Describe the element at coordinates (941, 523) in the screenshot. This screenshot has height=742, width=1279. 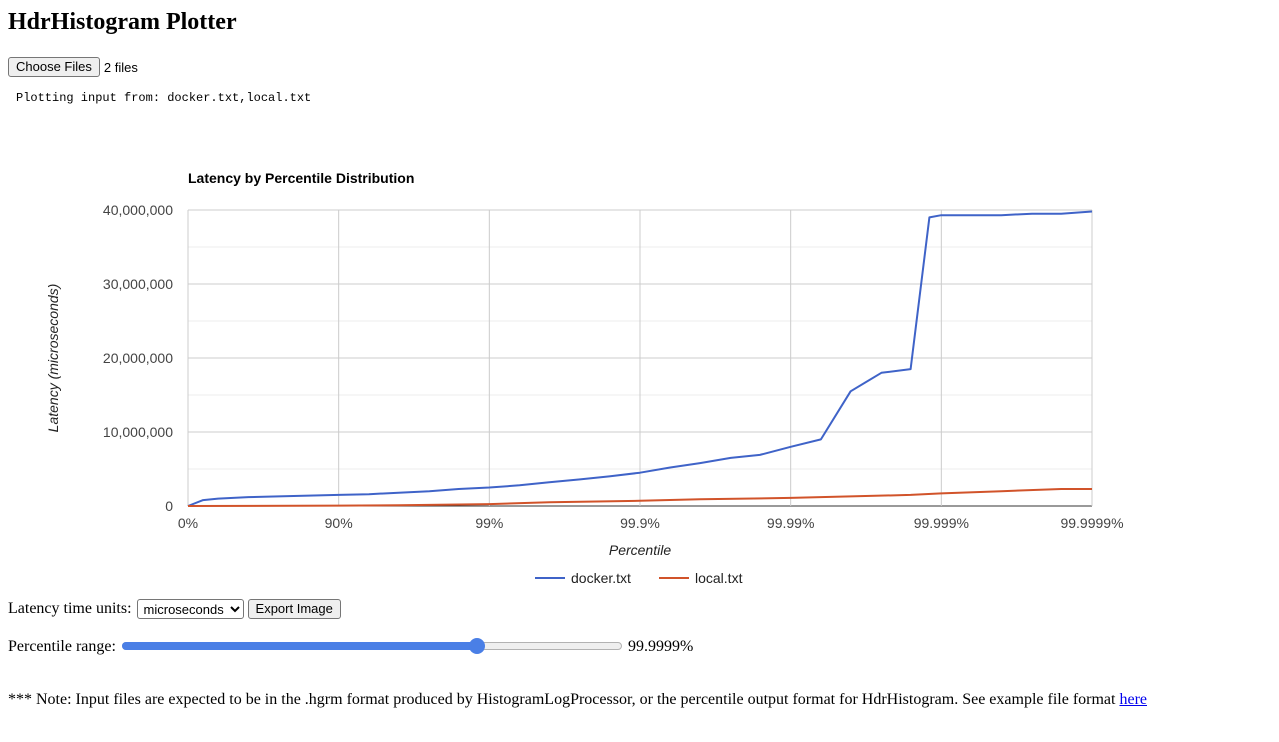
I see `x-tick-label: 99.999%` at that location.